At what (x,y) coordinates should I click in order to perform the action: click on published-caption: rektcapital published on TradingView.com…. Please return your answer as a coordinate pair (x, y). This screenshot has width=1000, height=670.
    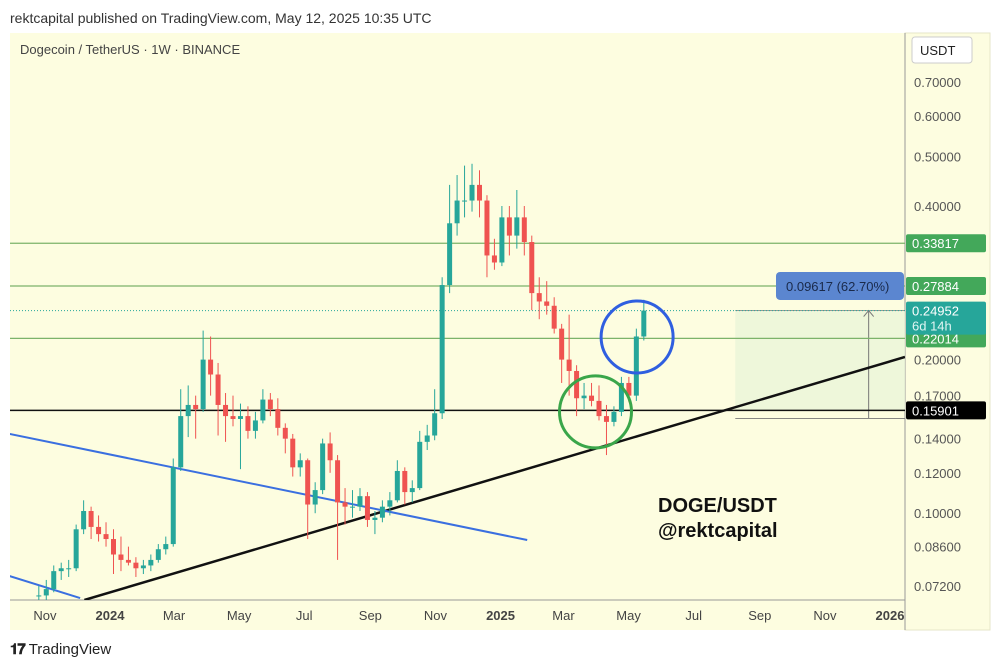
    Looking at the image, I should click on (221, 18).